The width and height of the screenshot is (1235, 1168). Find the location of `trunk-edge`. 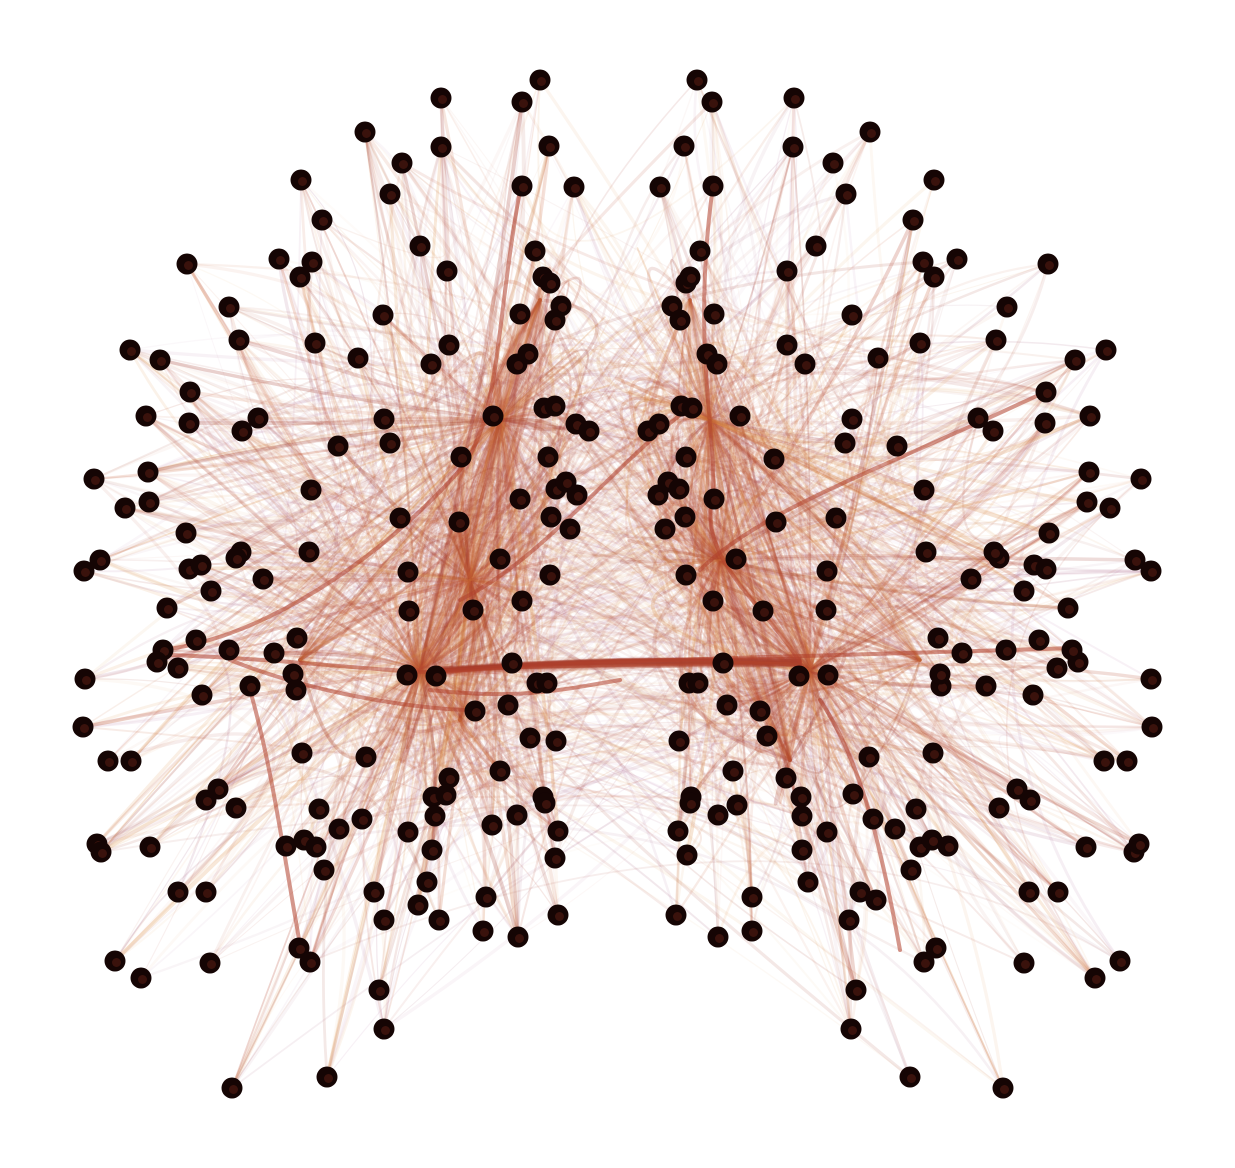

trunk-edge is located at coordinates (340, 420).